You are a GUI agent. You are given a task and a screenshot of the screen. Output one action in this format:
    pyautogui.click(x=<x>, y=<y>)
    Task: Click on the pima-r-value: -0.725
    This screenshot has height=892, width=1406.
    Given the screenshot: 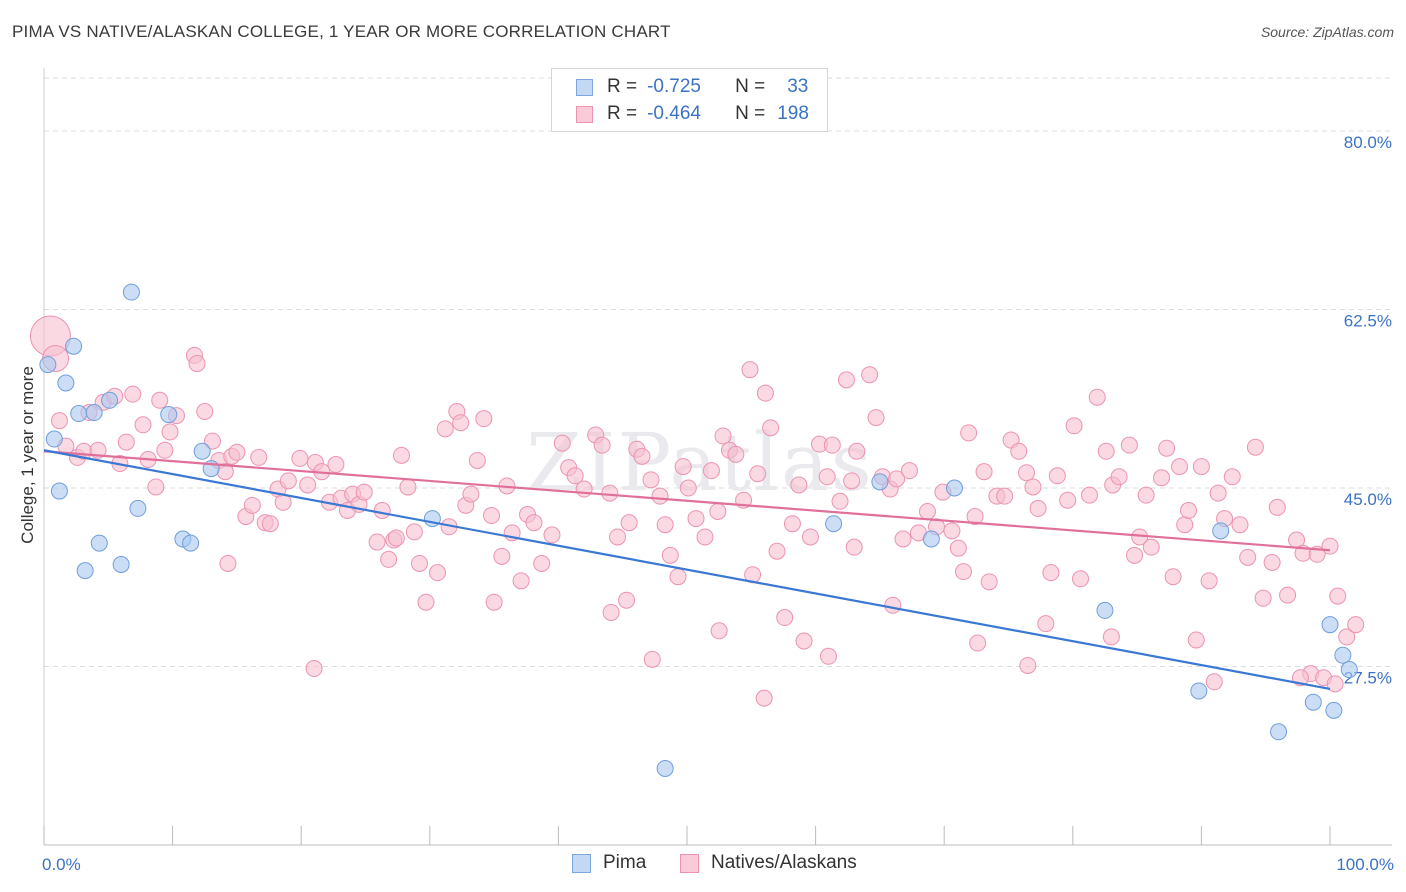 What is the action you would take?
    pyautogui.click(x=674, y=86)
    